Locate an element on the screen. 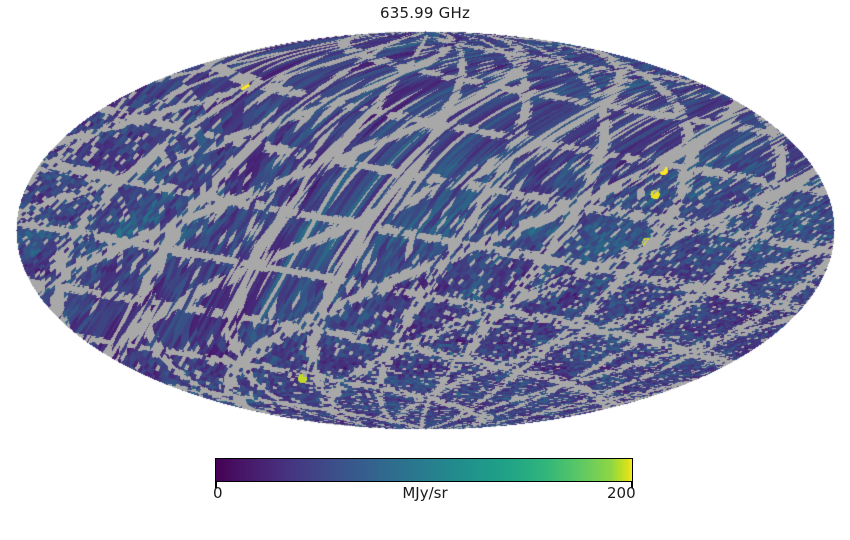 This screenshot has width=850, height=540. page-title: 635.99 GHz is located at coordinates (425, 13).